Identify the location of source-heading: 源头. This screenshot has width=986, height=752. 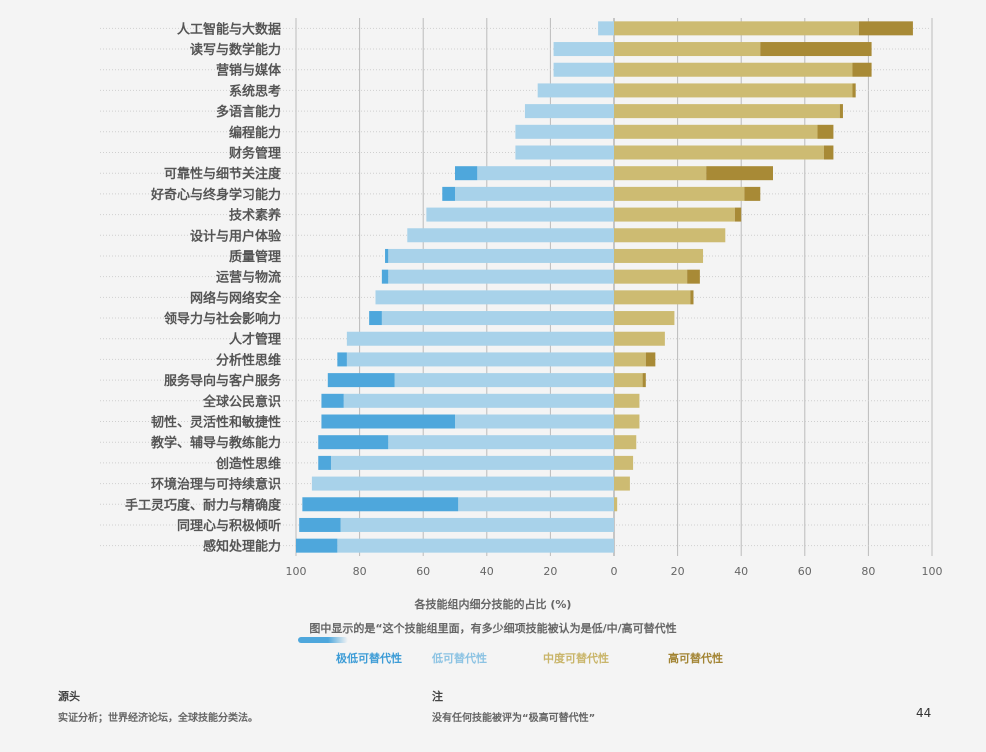
(69, 696).